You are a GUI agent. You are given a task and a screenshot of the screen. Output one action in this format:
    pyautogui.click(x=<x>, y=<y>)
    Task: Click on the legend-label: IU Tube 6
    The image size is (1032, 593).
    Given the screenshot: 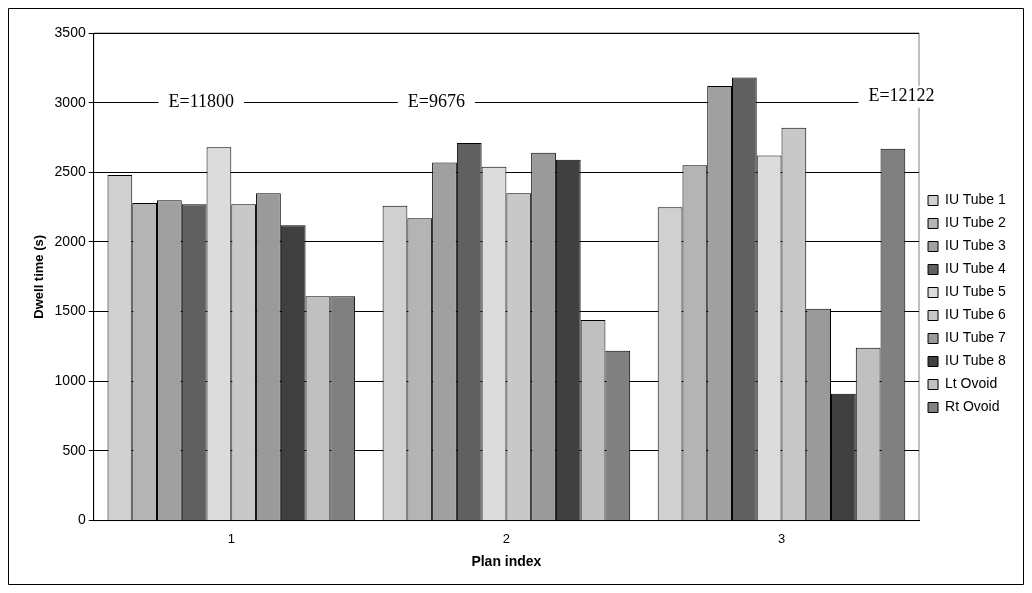 What is the action you would take?
    pyautogui.click(x=975, y=314)
    